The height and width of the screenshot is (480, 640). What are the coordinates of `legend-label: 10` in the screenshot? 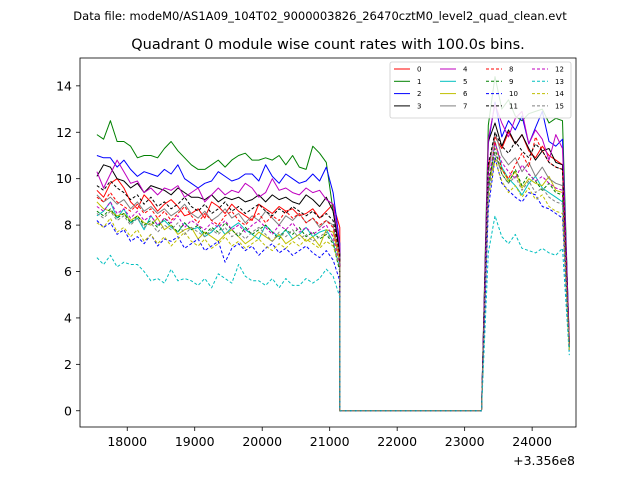 It's located at (513, 94).